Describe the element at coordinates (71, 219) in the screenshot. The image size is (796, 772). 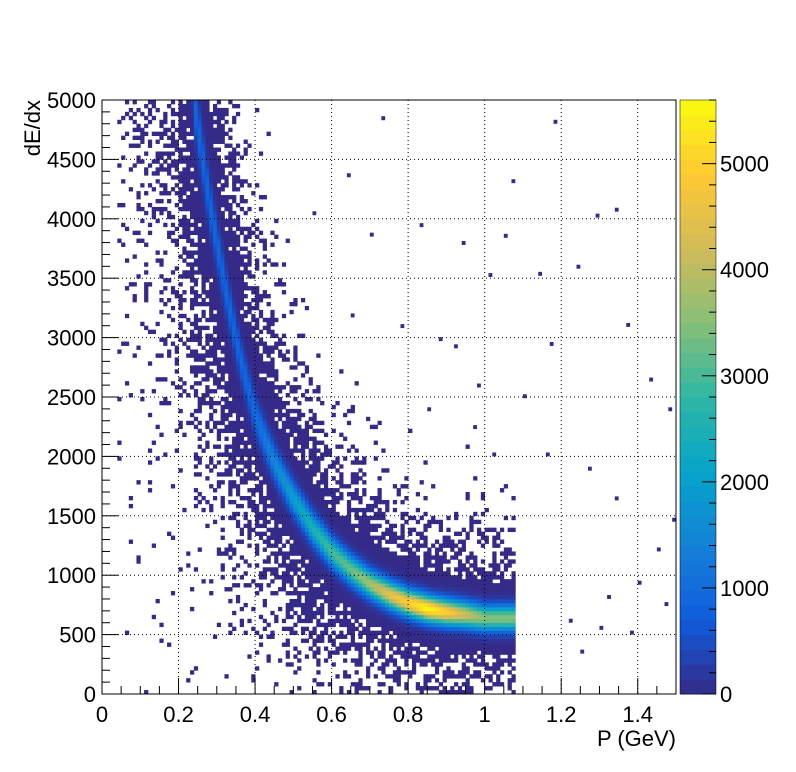
I see `y-tick-label: 4000` at that location.